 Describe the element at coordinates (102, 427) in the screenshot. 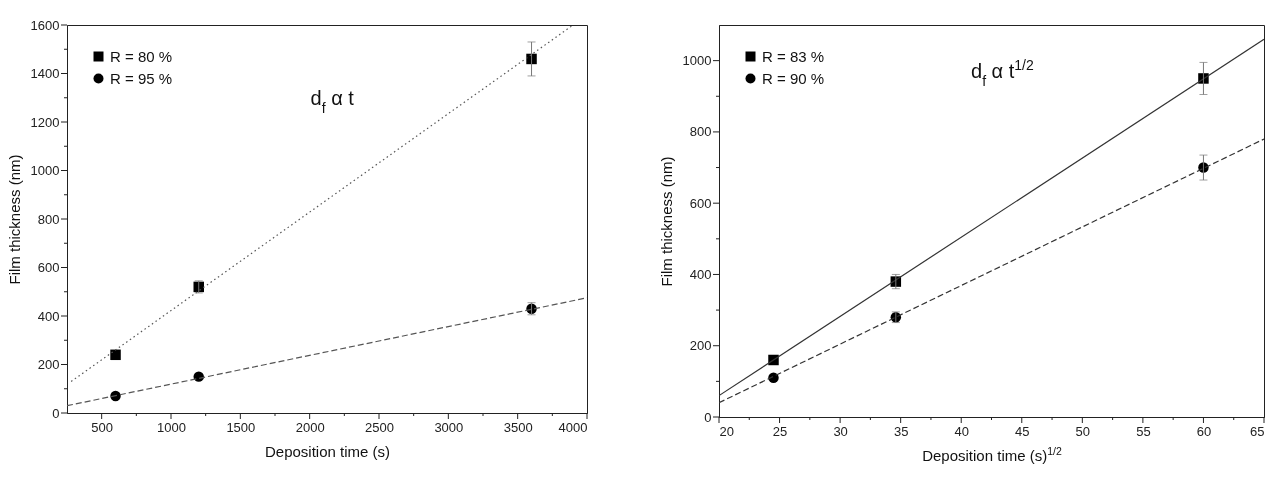

I see `x-tick-label: 500` at that location.